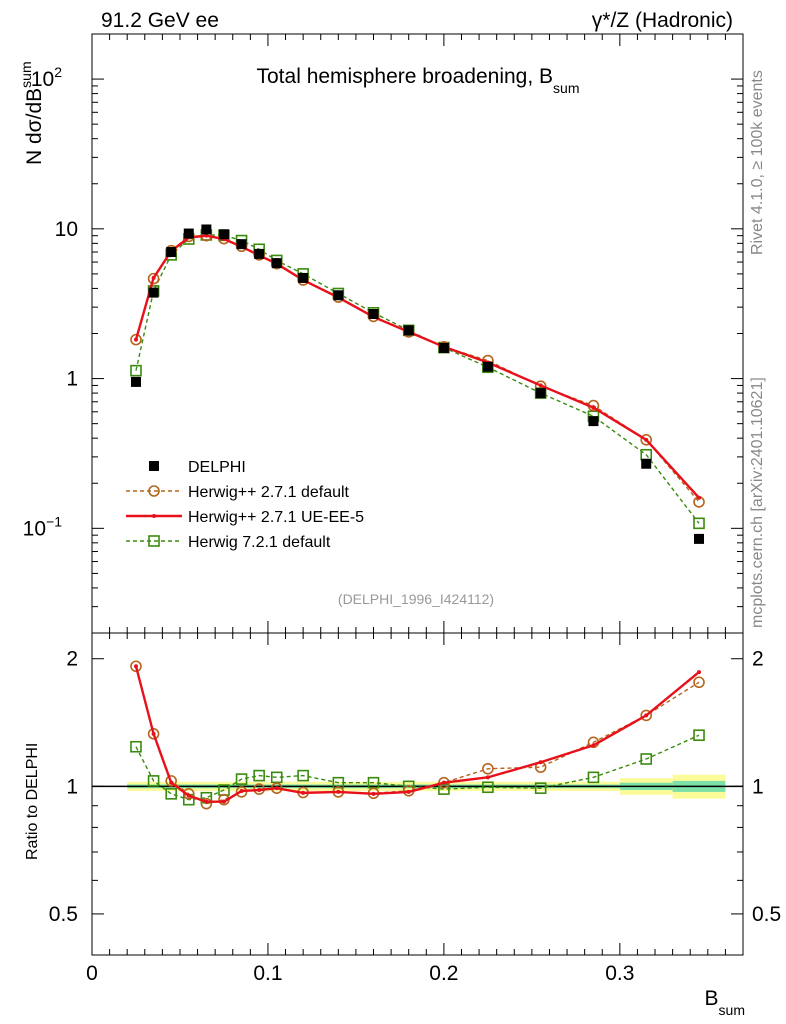 Image resolution: width=786 pixels, height=1024 pixels. Describe the element at coordinates (405, 76) in the screenshot. I see `main-title-text: Total hemisphere broadening, B` at that location.